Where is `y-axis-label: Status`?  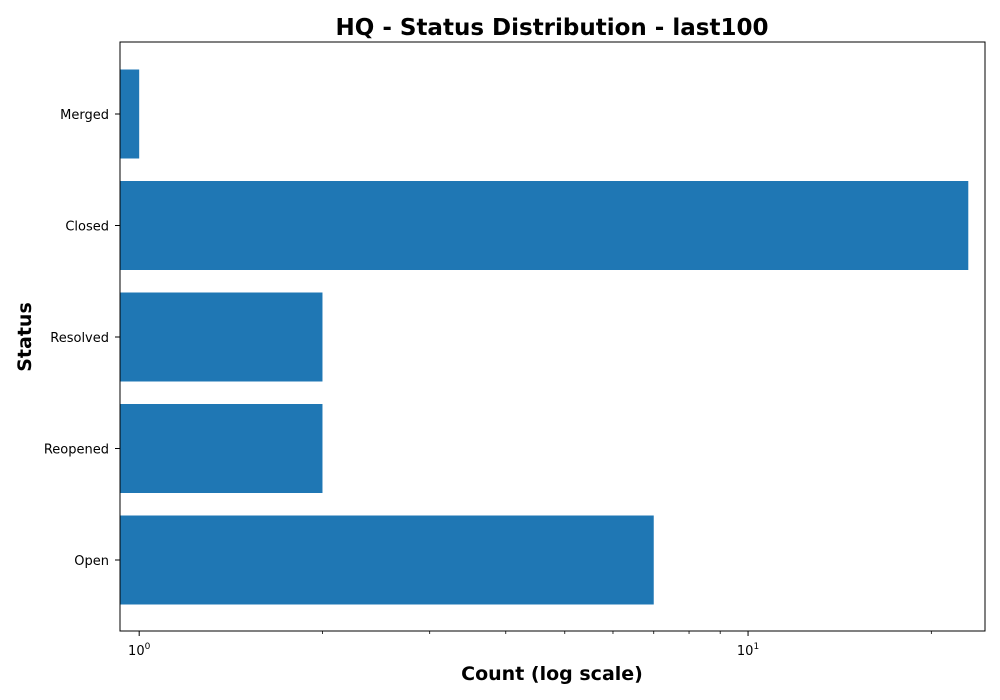
y-axis-label: Status is located at coordinates (25, 337).